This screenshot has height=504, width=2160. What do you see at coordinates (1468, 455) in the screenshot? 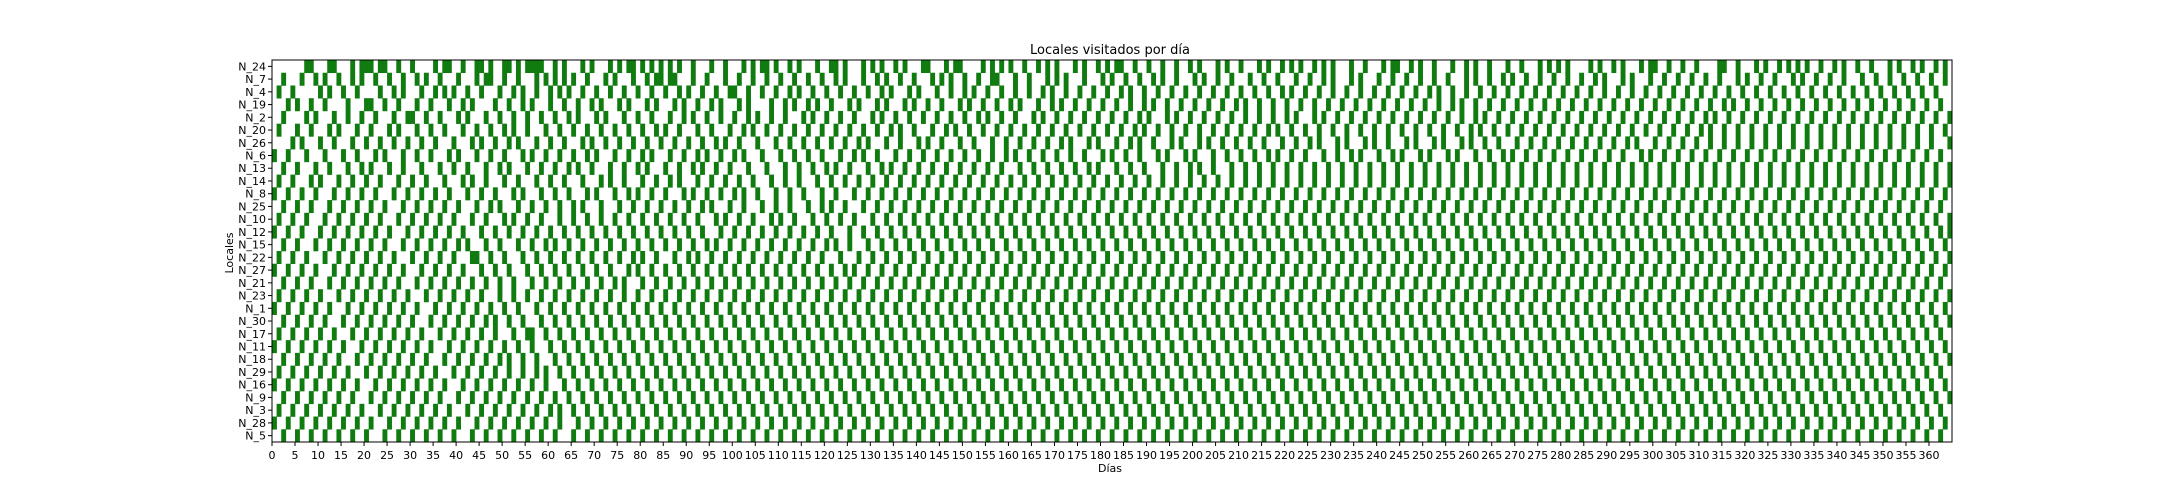
I see `x-tick-label: 260` at bounding box center [1468, 455].